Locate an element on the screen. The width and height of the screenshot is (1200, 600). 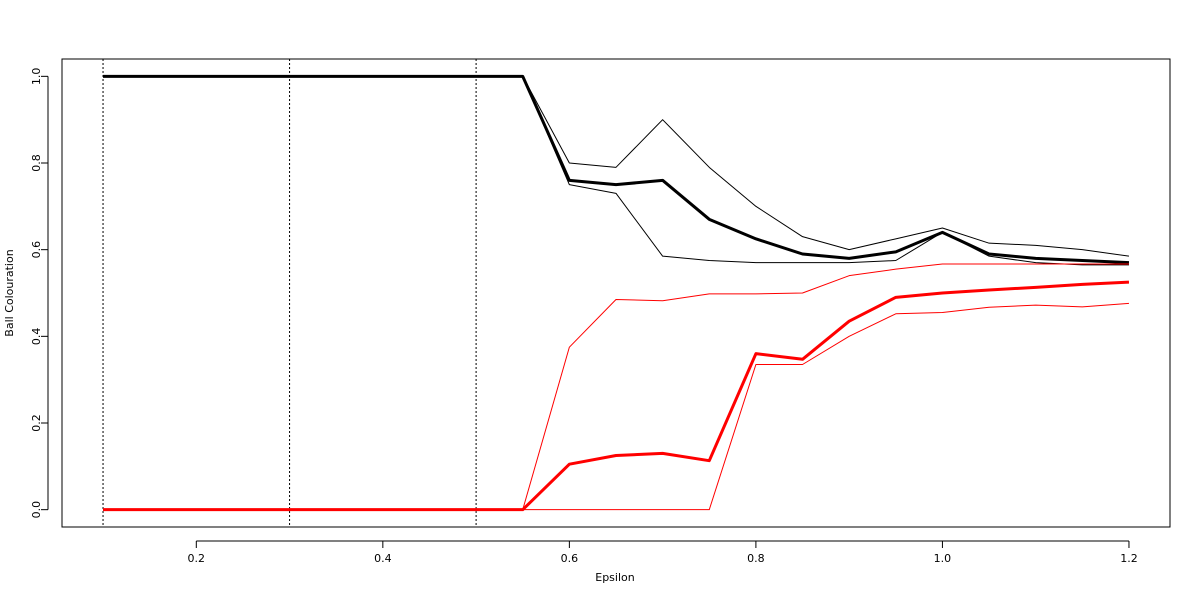
y-tick-label: 0.2 is located at coordinates (36, 423).